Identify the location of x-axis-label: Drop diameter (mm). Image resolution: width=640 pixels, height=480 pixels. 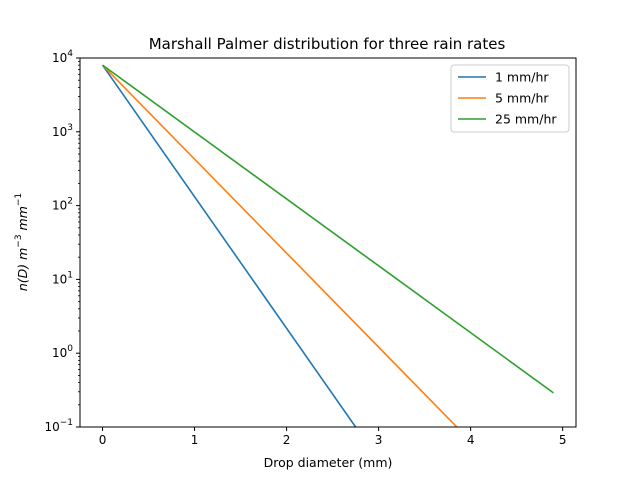
(328, 462).